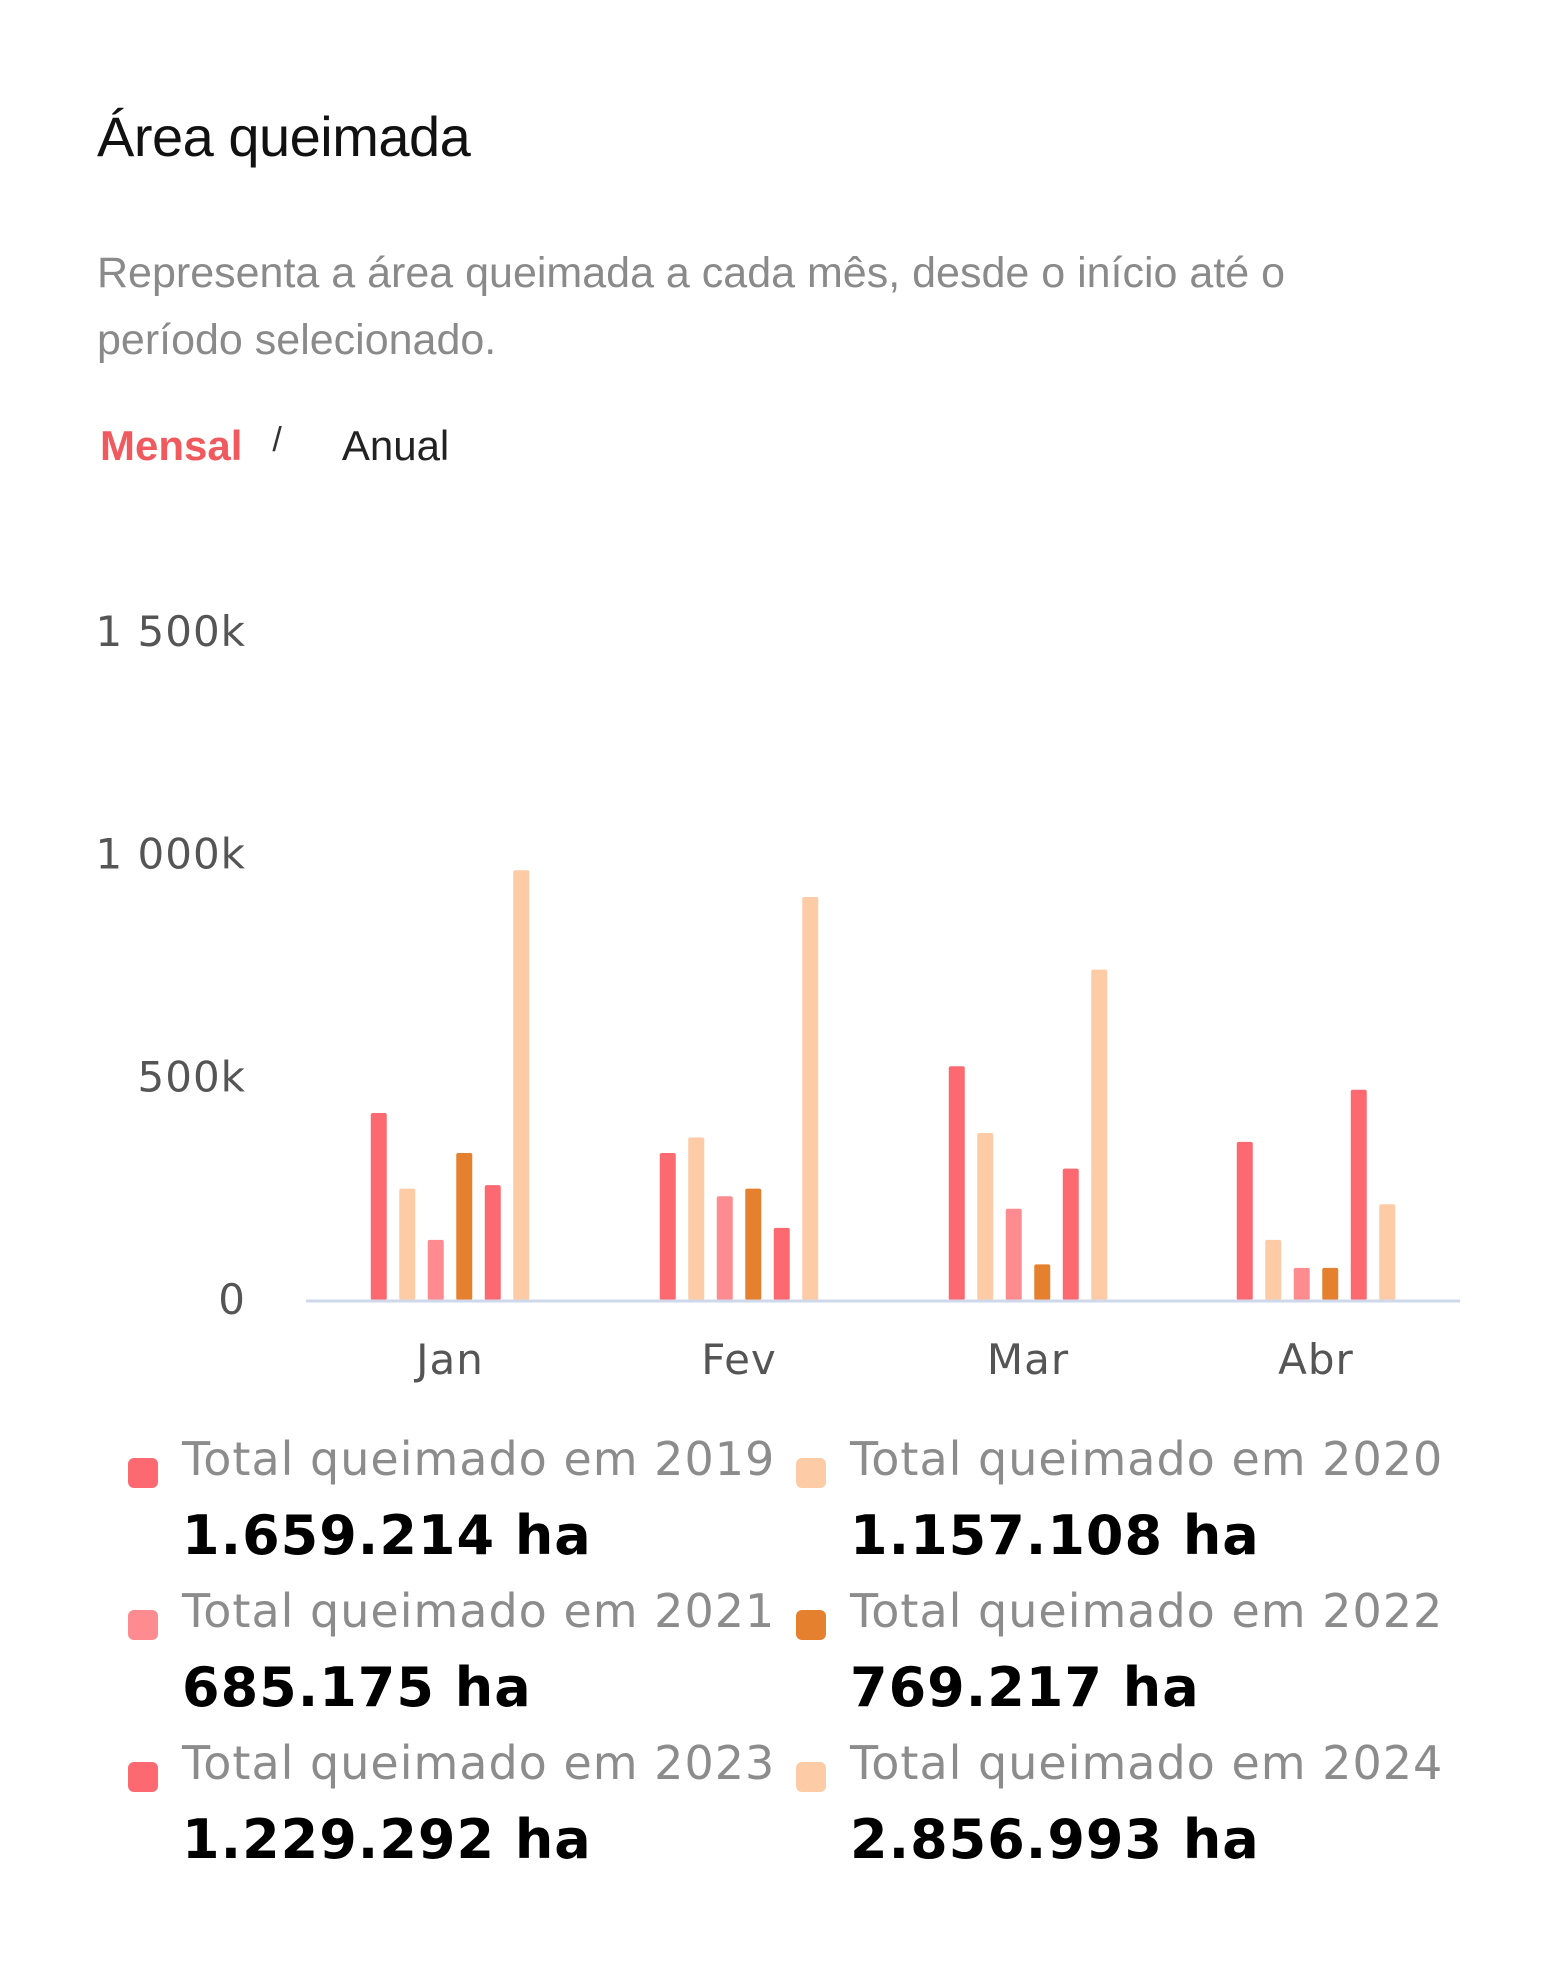 The image size is (1564, 1968). What do you see at coordinates (1055, 1839) in the screenshot?
I see `legend-value: 2.856.993 ha` at bounding box center [1055, 1839].